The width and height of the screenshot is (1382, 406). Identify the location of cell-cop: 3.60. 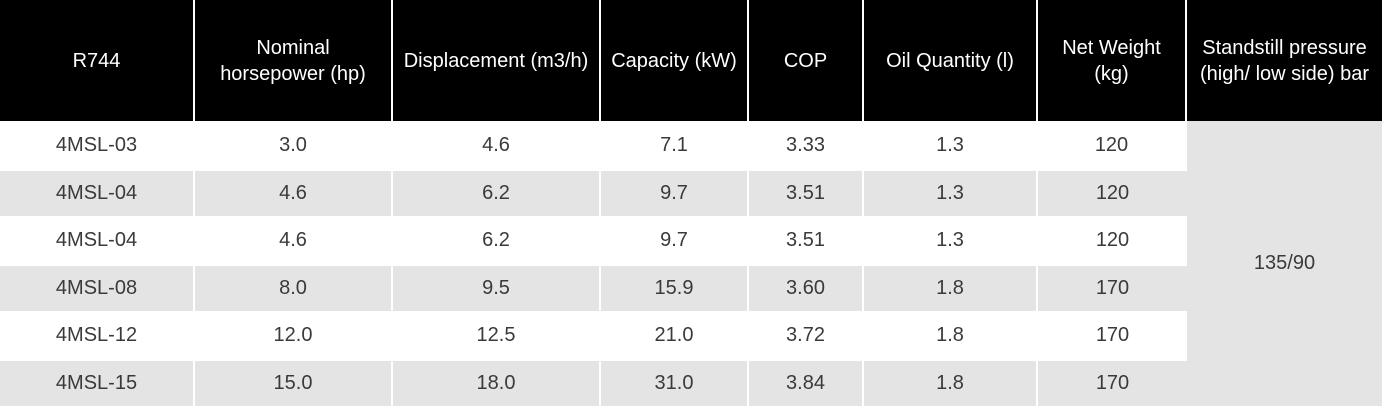
(806, 287).